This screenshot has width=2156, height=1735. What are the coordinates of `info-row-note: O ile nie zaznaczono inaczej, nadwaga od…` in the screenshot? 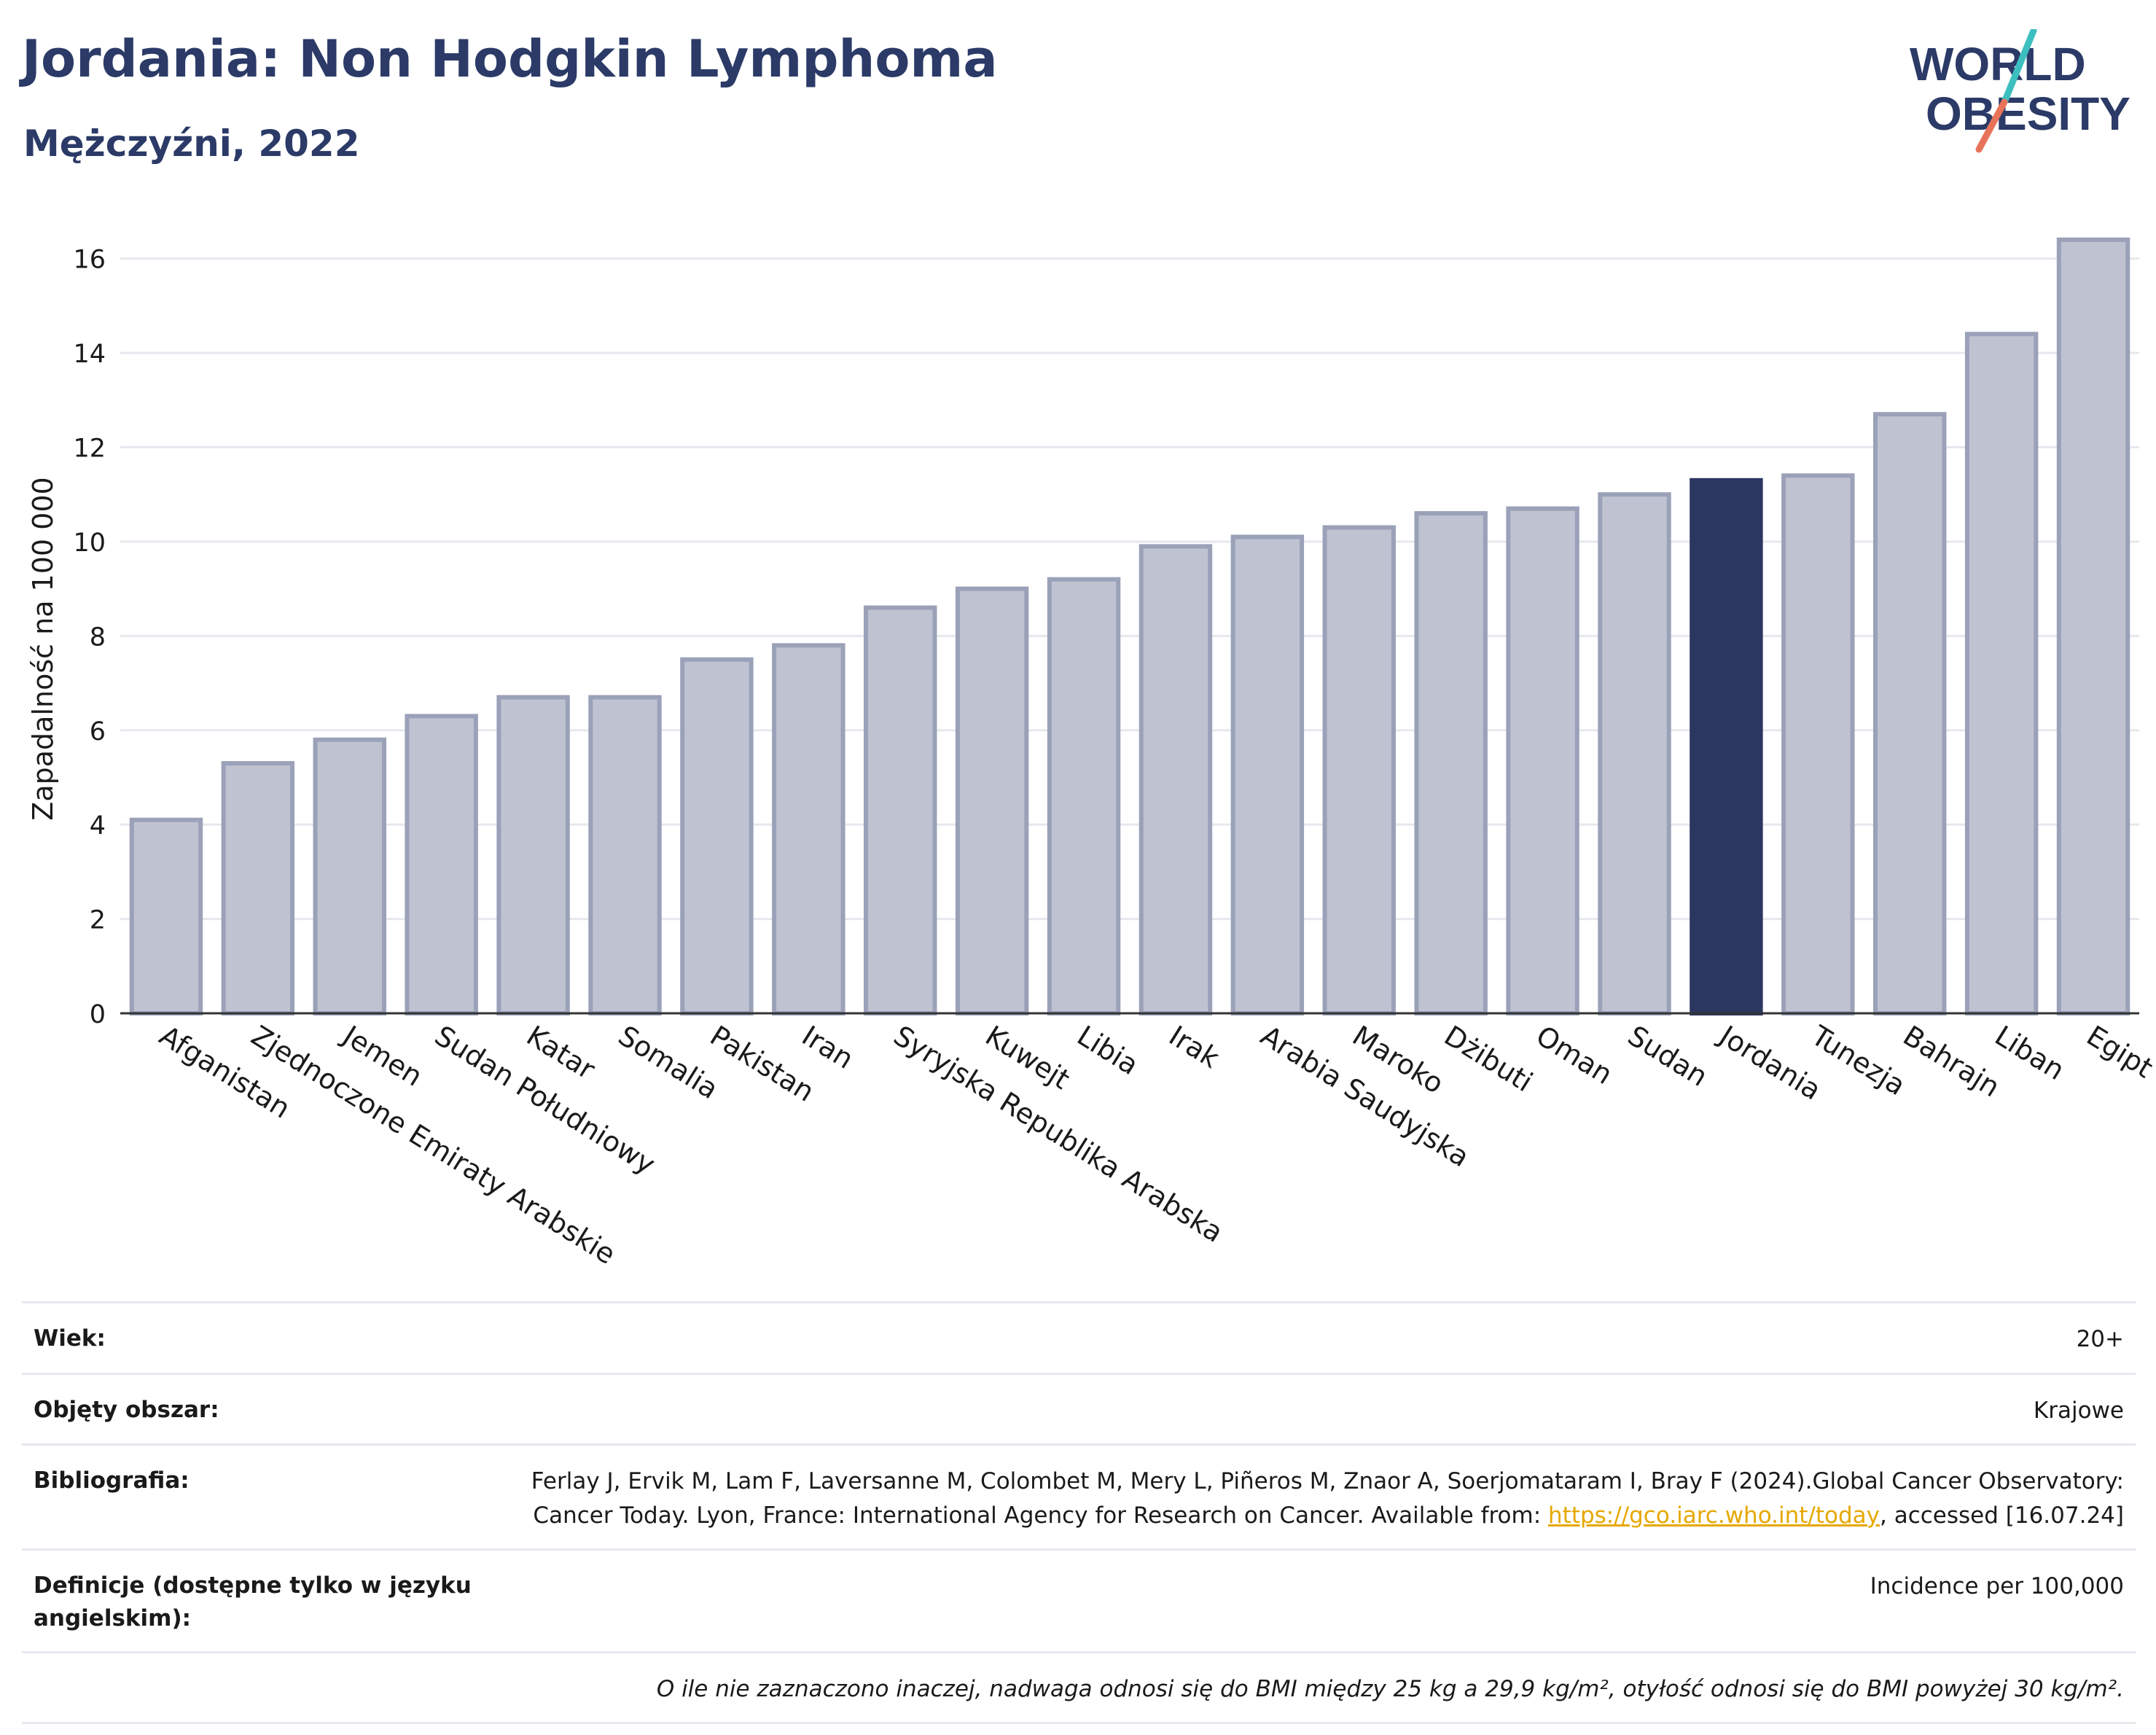 It's located at (1079, 1687).